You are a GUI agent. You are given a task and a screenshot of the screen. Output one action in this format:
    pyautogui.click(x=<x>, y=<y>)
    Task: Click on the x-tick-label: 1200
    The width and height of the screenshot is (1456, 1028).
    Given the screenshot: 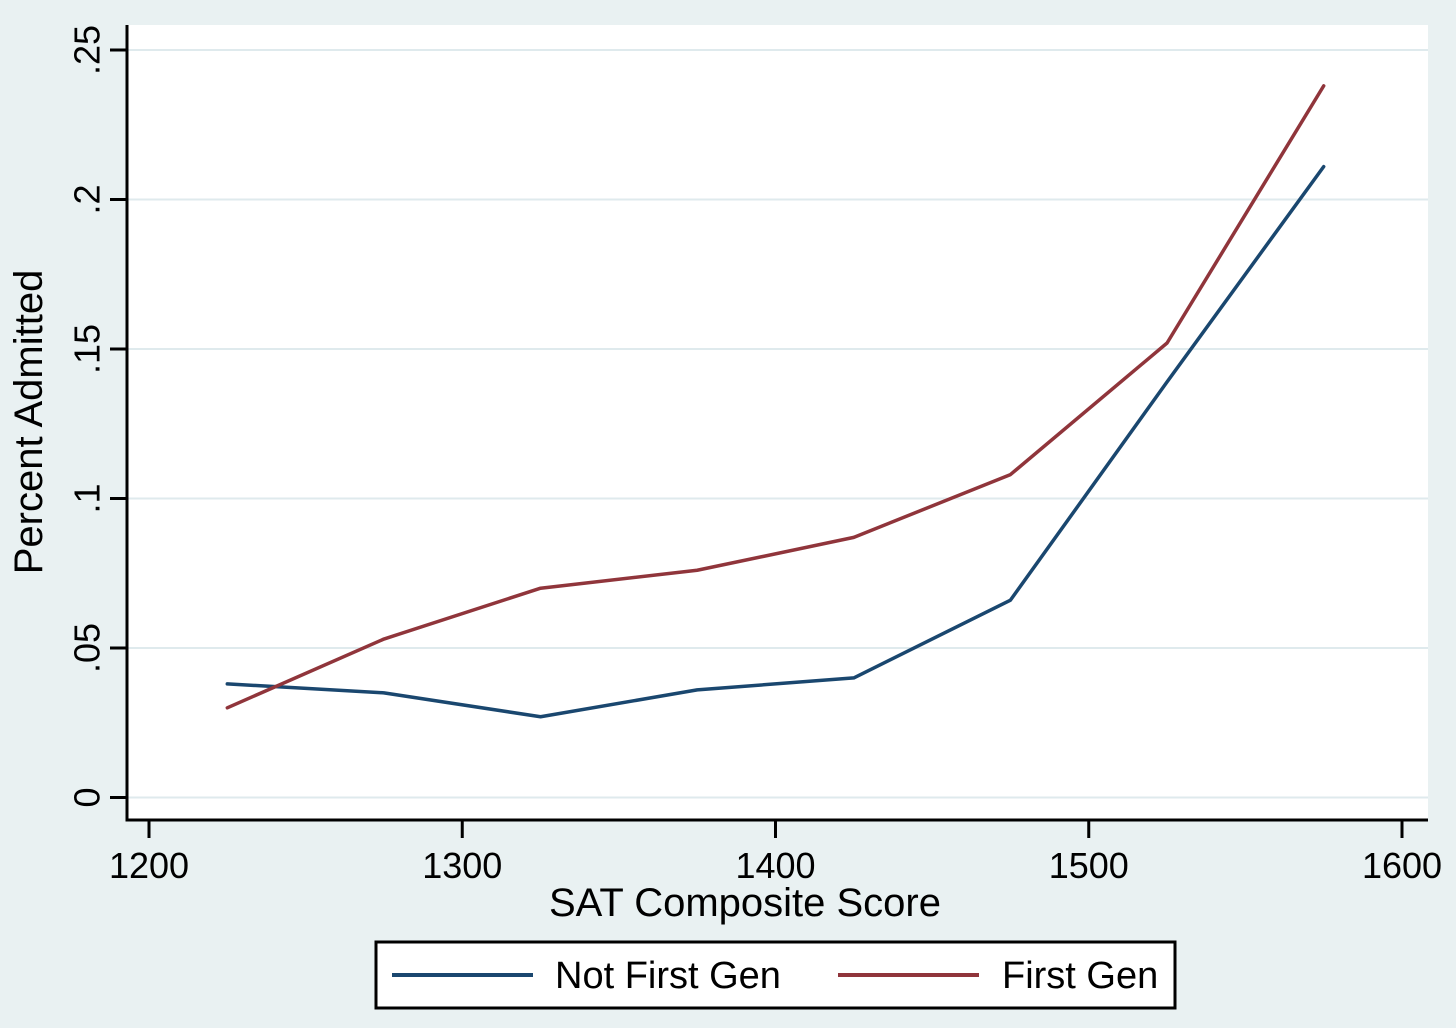 What is the action you would take?
    pyautogui.click(x=149, y=865)
    